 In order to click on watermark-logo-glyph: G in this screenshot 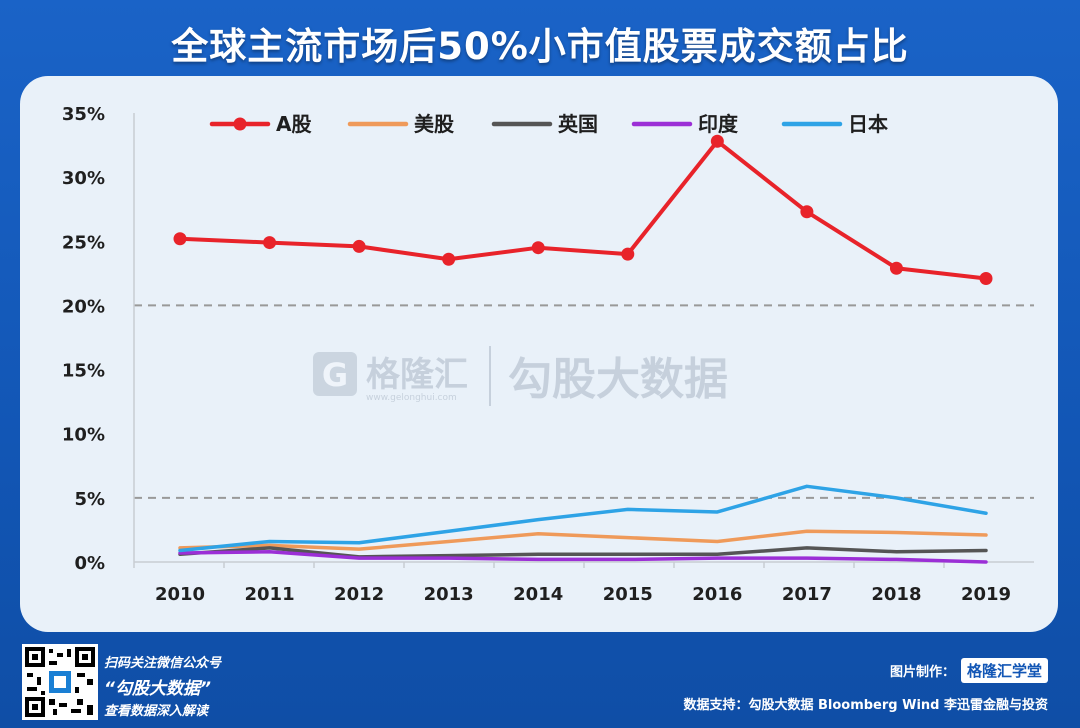, I will do `click(335, 375)`.